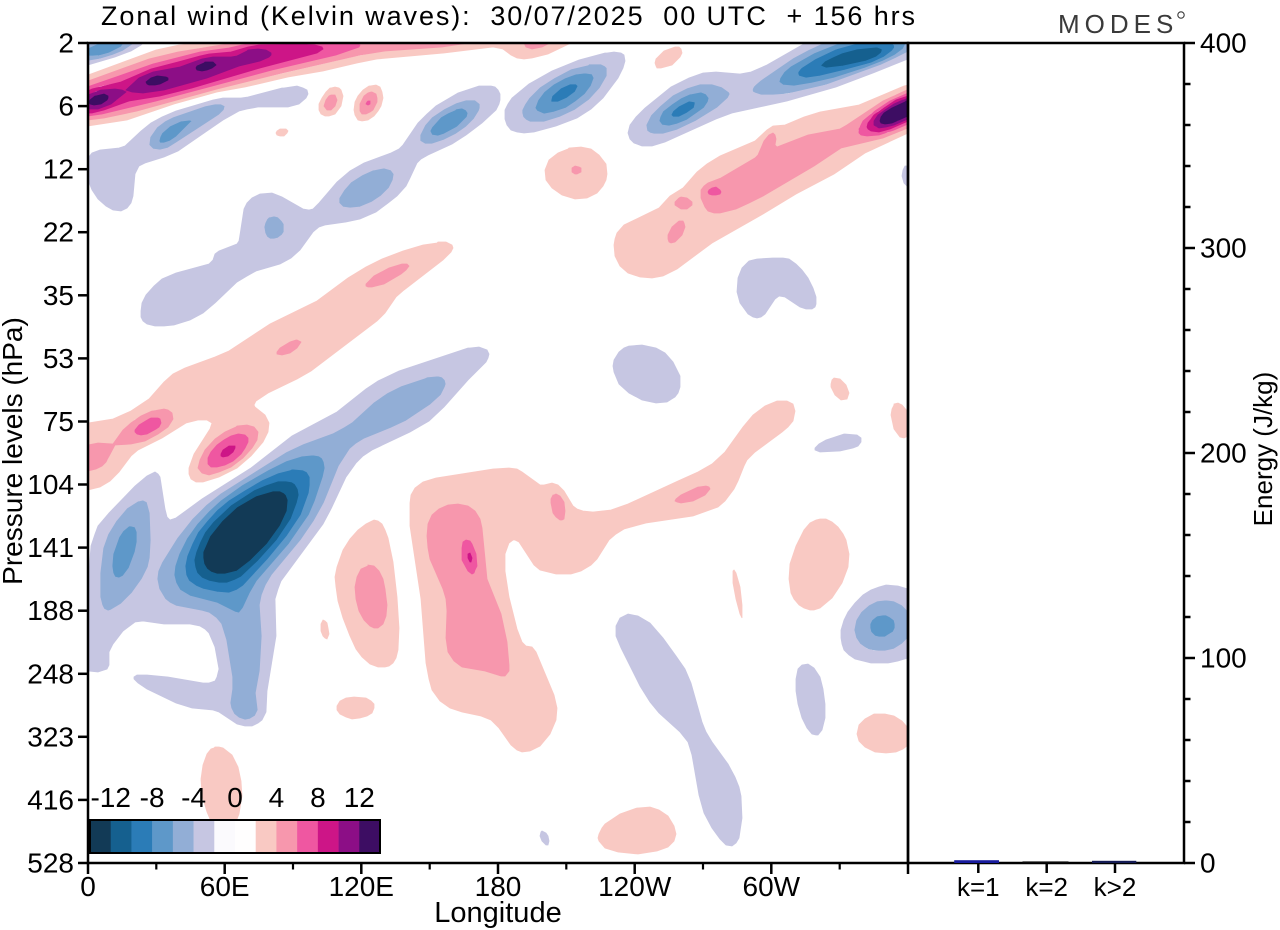  What do you see at coordinates (50, 610) in the screenshot?
I see `svg-text: 188` at bounding box center [50, 610].